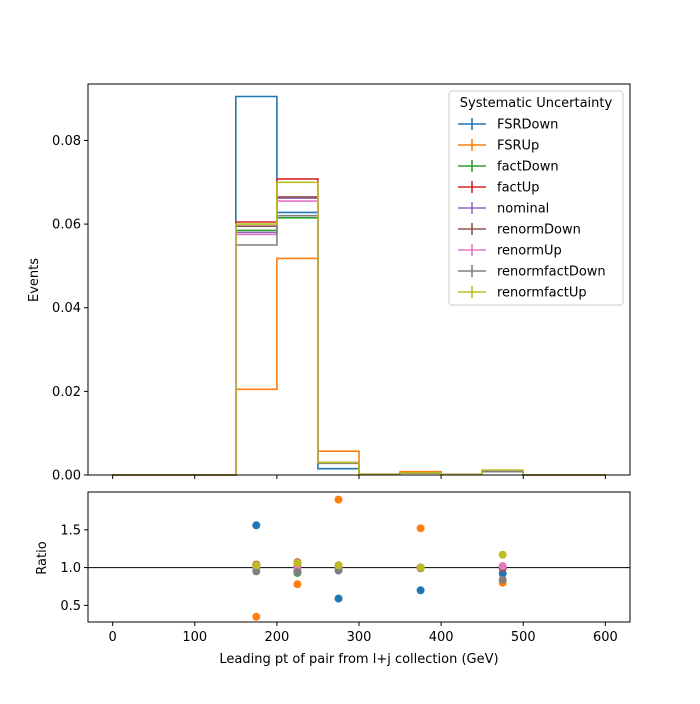  What do you see at coordinates (276, 637) in the screenshot?
I see `x-tick-label: 200` at bounding box center [276, 637].